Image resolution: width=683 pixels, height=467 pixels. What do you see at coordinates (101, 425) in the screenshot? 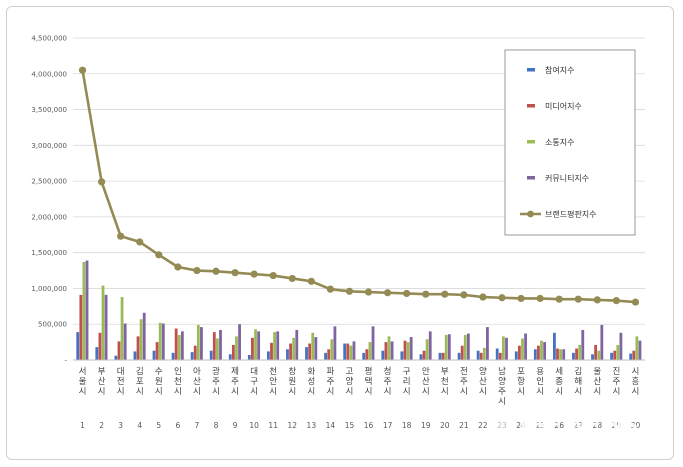
I see `index-label: 2` at bounding box center [101, 425].